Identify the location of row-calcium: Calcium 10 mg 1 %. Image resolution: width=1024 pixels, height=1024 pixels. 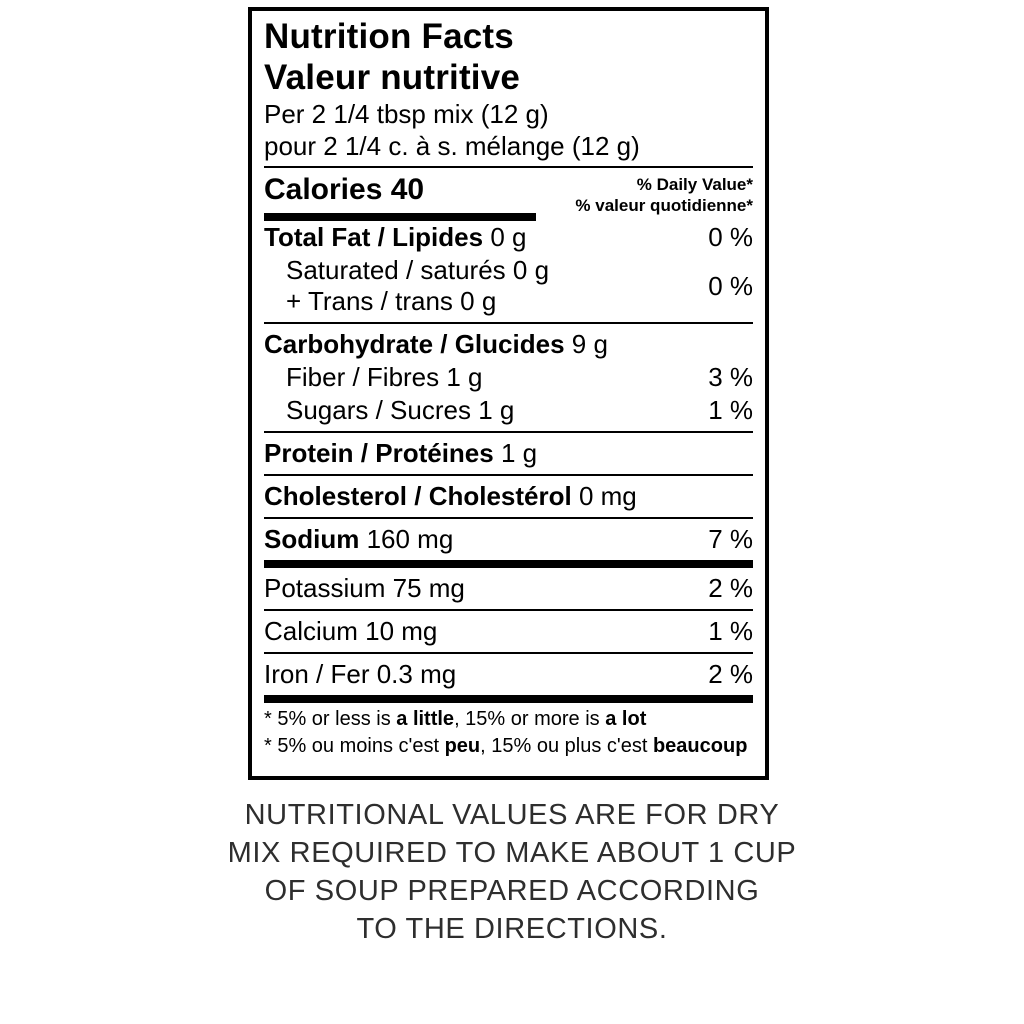
(508, 631).